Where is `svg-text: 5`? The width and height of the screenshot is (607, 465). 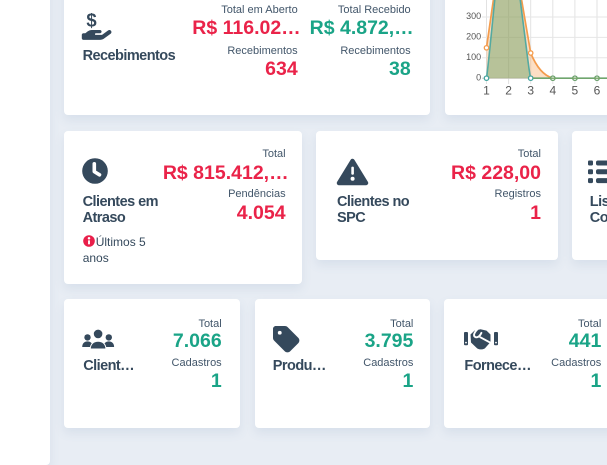 svg-text: 5 is located at coordinates (574, 90).